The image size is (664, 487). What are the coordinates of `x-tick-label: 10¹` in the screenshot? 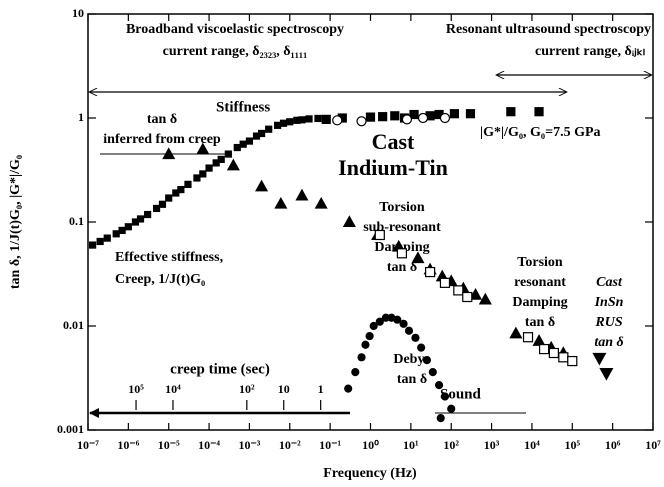 It's located at (411, 445).